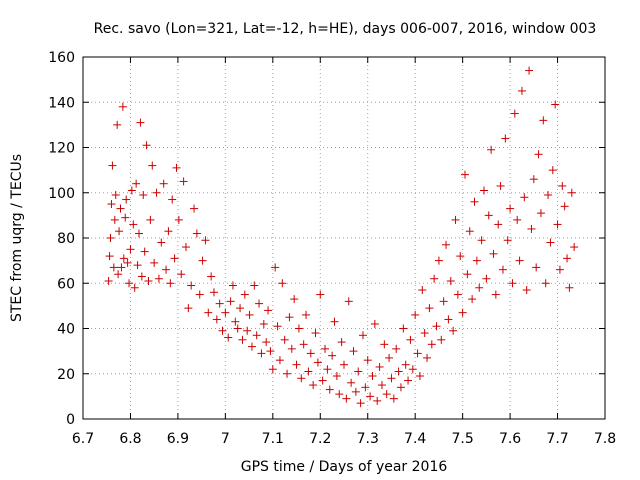  What do you see at coordinates (415, 439) in the screenshot?
I see `x-tick-label: 7.4` at bounding box center [415, 439].